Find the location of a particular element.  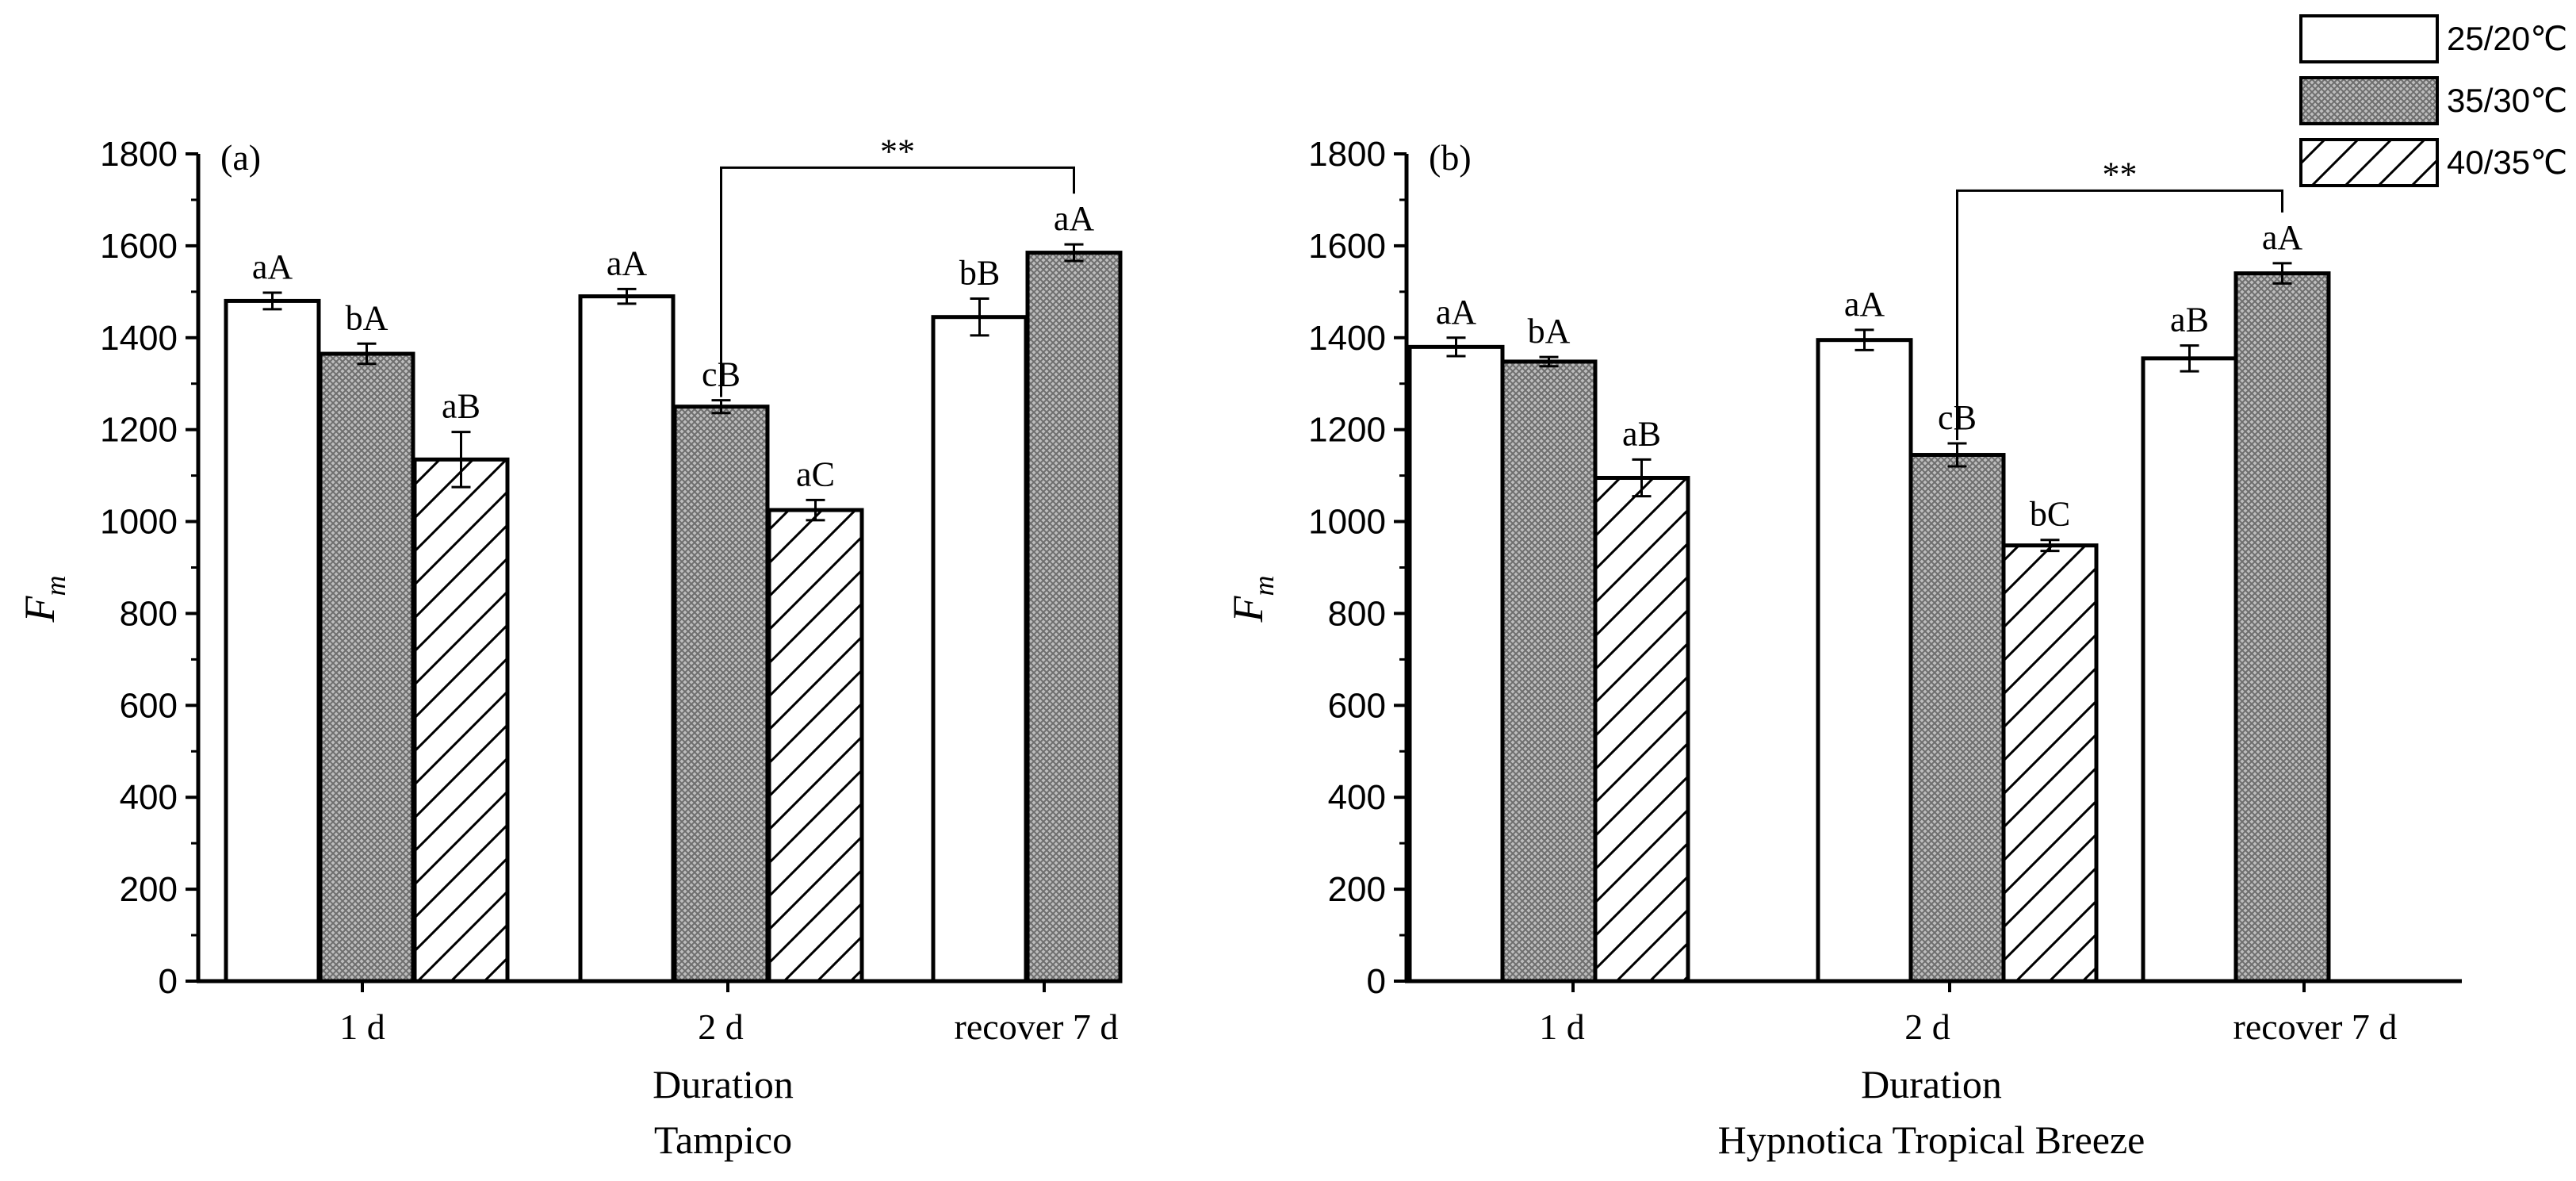

panel-label: (b) is located at coordinates (1450, 157).